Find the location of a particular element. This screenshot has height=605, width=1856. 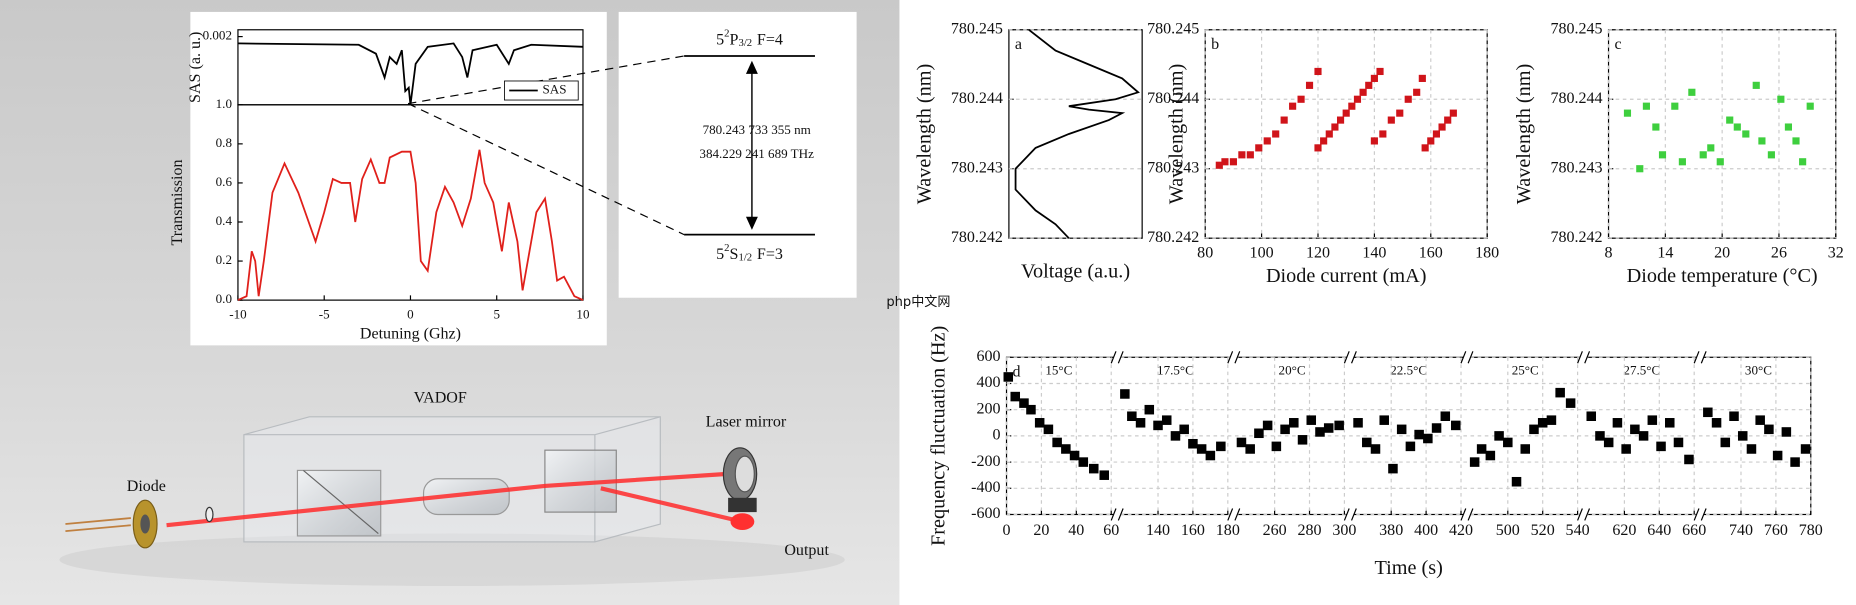

segment-label: 20°C is located at coordinates (1292, 370).